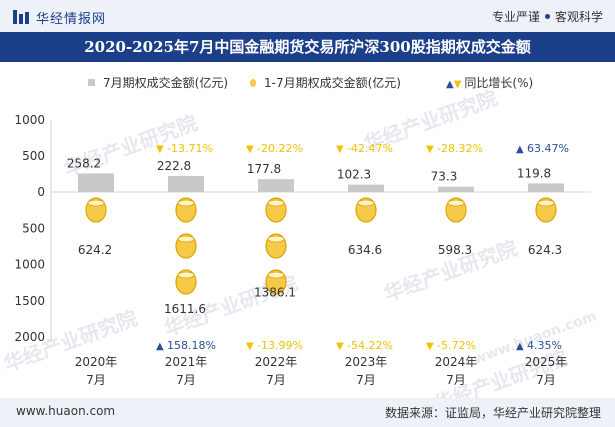  I want to click on x-tick-label-year: 2022年, so click(276, 362).